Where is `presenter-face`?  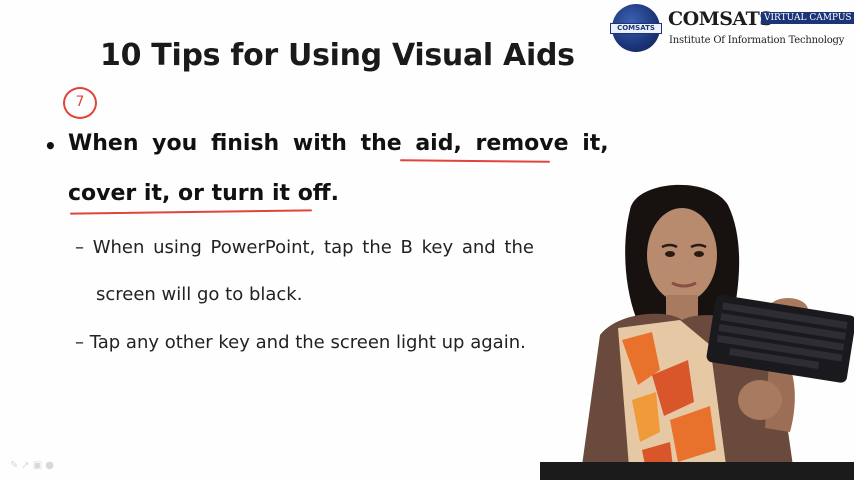
presenter-face is located at coordinates (682, 255).